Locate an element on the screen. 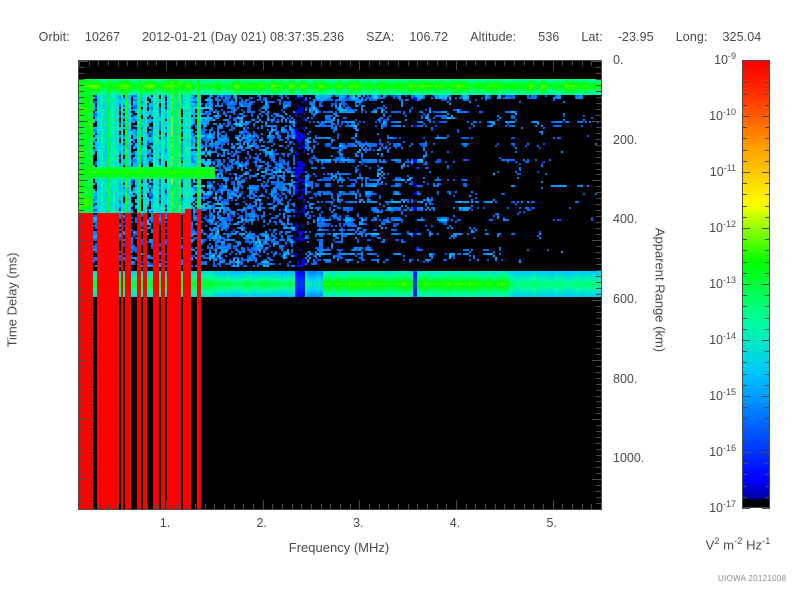 Image resolution: width=800 pixels, height=600 pixels. y-axis-tick-label-right: 400. is located at coordinates (625, 219).